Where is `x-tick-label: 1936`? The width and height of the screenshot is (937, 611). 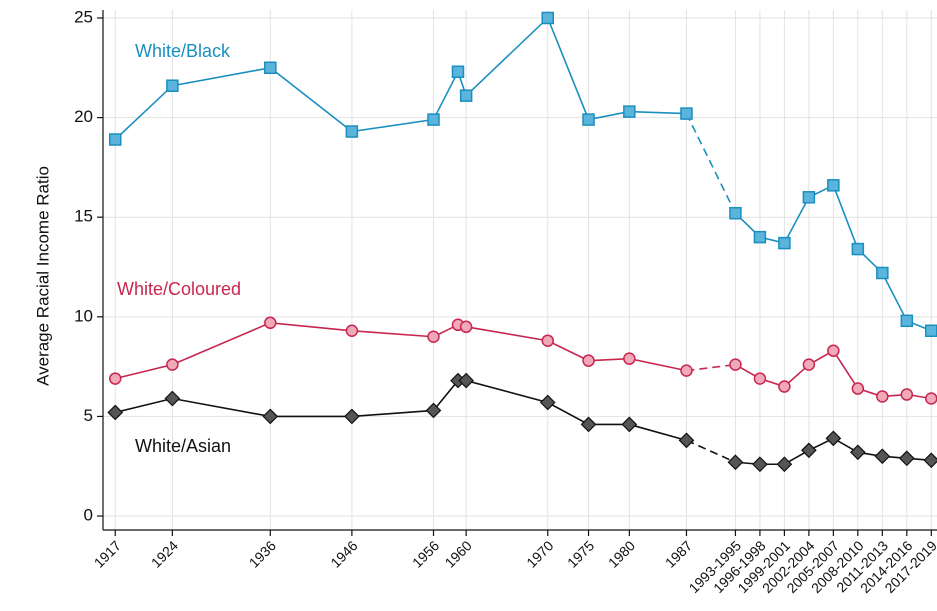
x-tick-label: 1936 is located at coordinates (262, 553).